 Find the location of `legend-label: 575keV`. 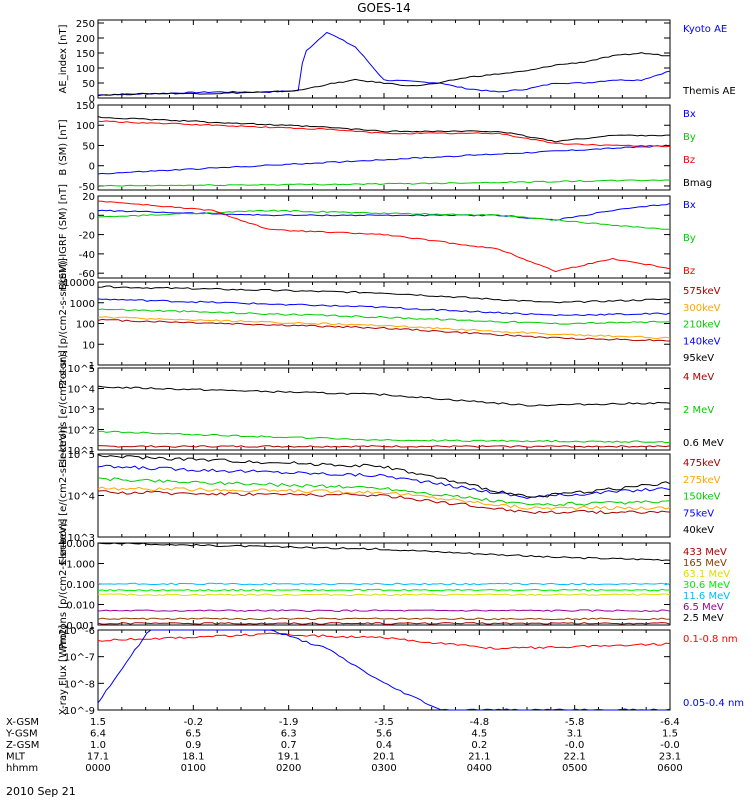

legend-label: 575keV is located at coordinates (702, 291).